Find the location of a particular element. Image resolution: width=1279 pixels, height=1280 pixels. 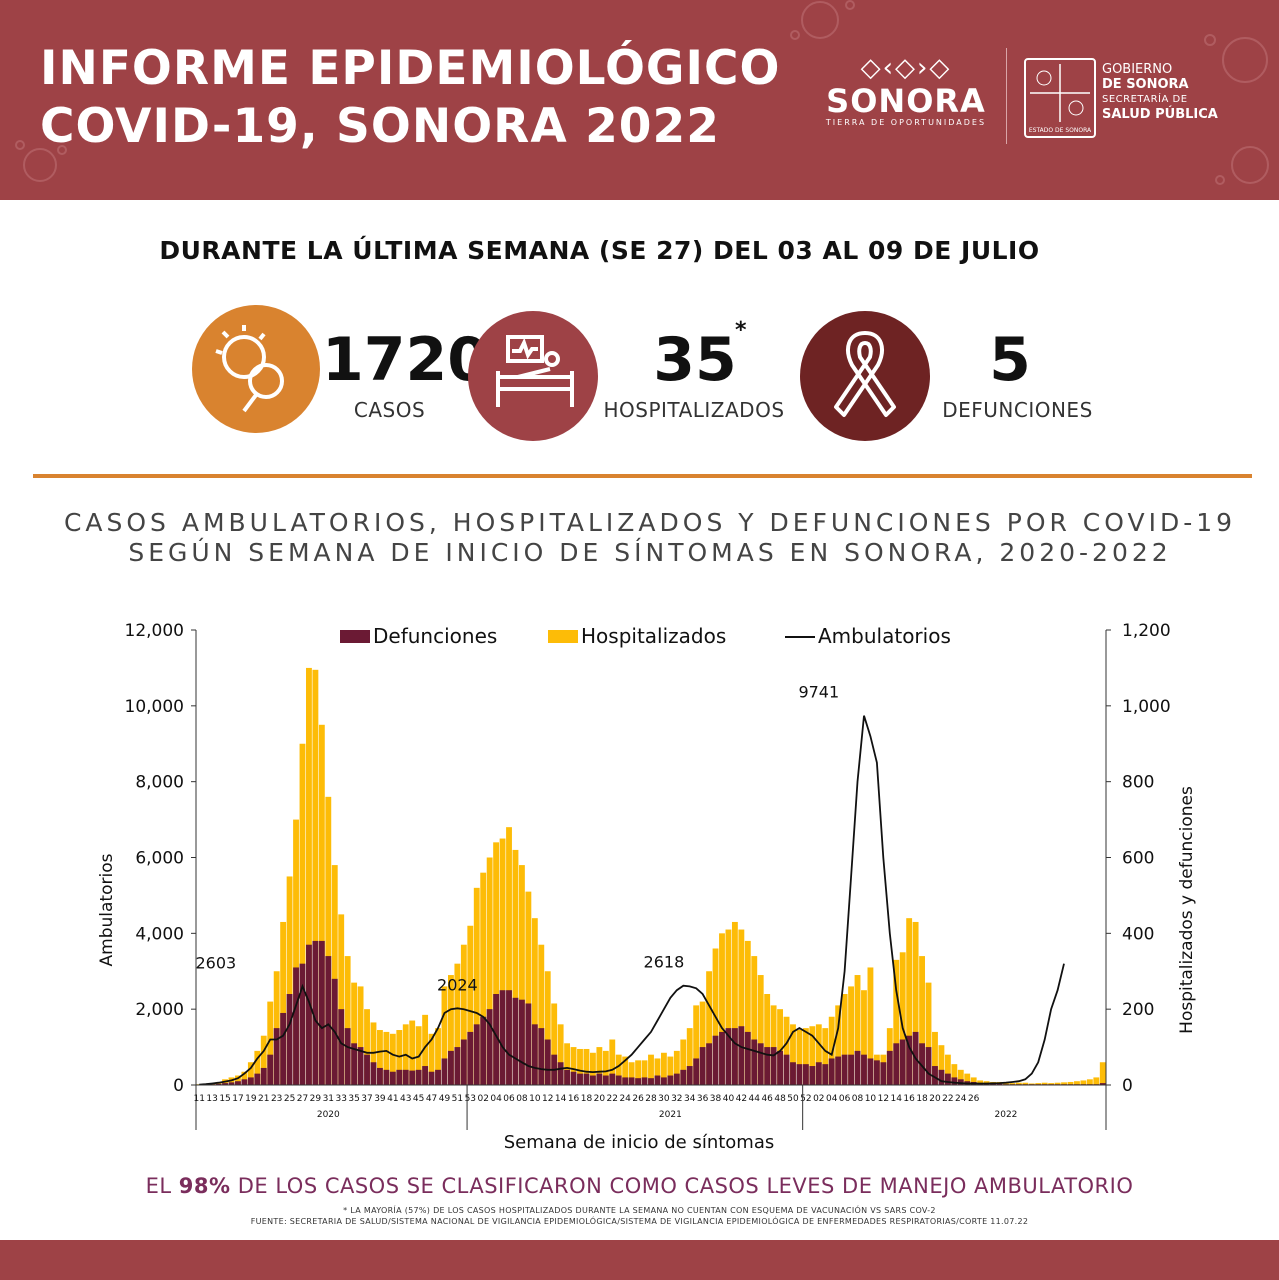

x-tick-label: 27 is located at coordinates (302, 1099).